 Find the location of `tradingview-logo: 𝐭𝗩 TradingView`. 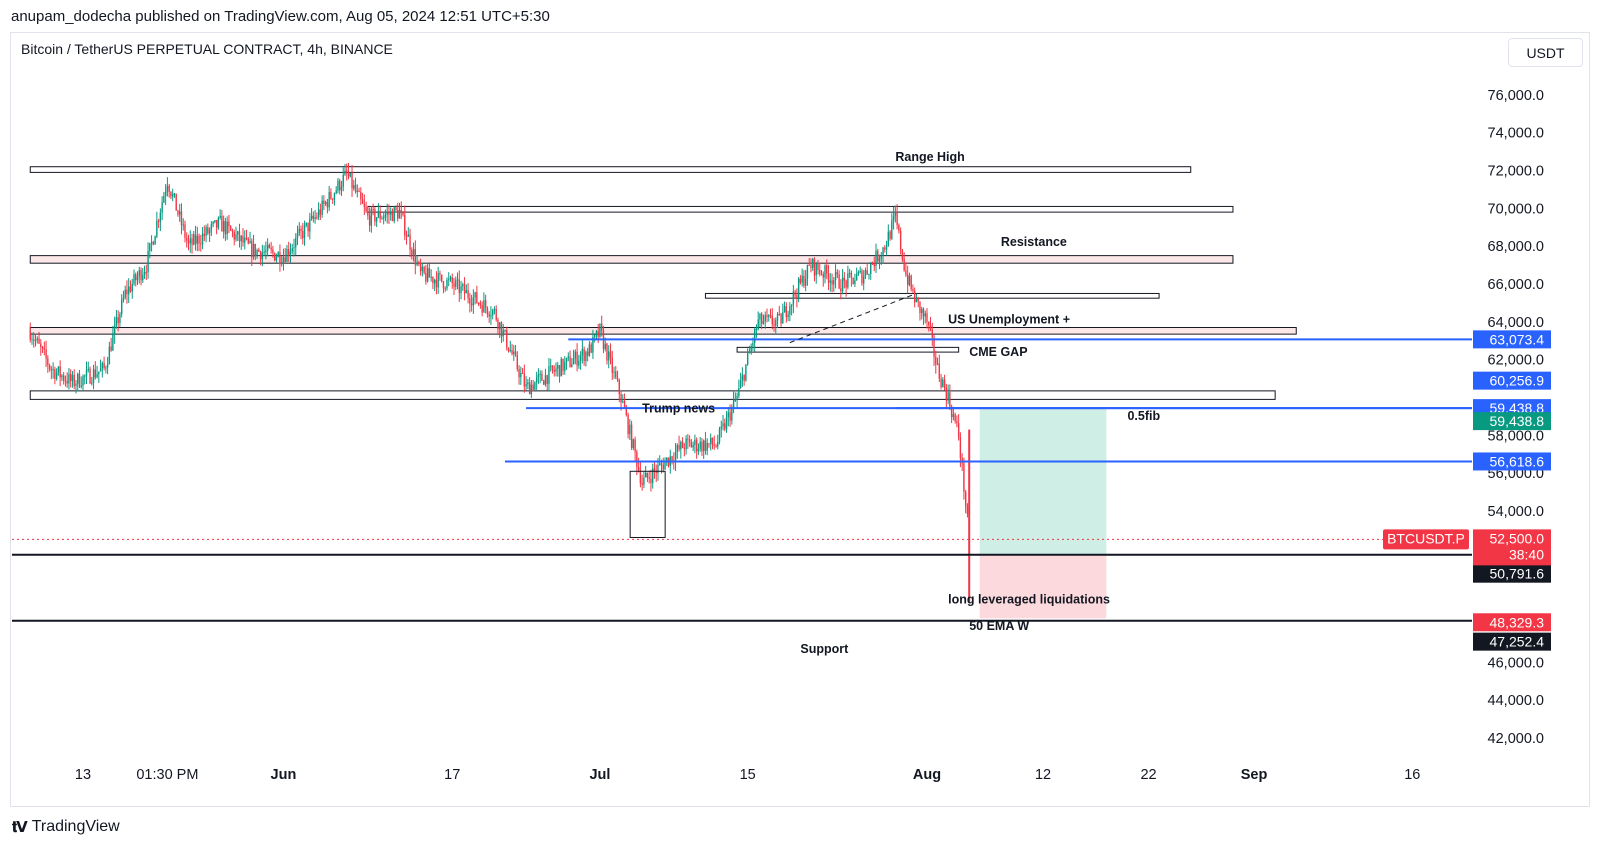

tradingview-logo: 𝐭𝗩 TradingView is located at coordinates (66, 827).